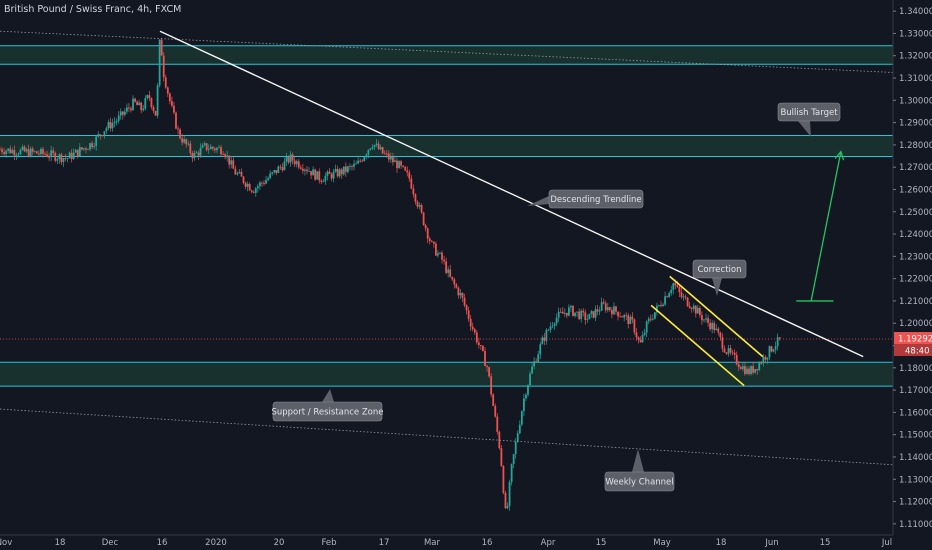  I want to click on y-tick-label: 1.27000, so click(915, 168).